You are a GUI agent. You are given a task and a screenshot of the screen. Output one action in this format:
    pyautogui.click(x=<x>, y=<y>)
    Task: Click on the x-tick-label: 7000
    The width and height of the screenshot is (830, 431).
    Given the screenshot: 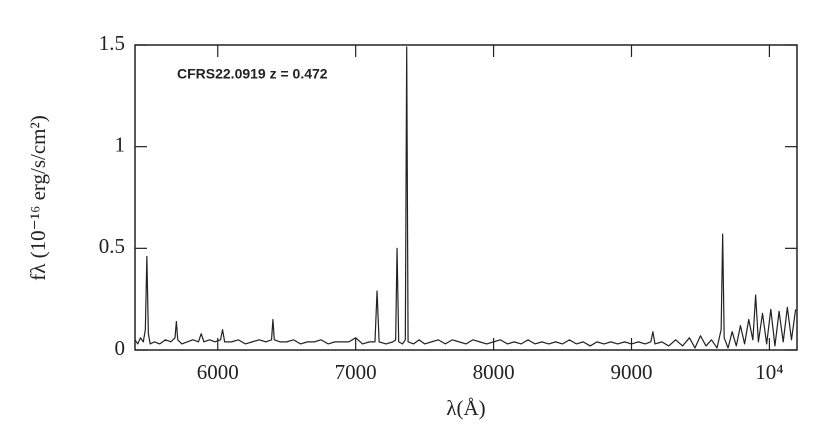 What is the action you would take?
    pyautogui.click(x=356, y=372)
    